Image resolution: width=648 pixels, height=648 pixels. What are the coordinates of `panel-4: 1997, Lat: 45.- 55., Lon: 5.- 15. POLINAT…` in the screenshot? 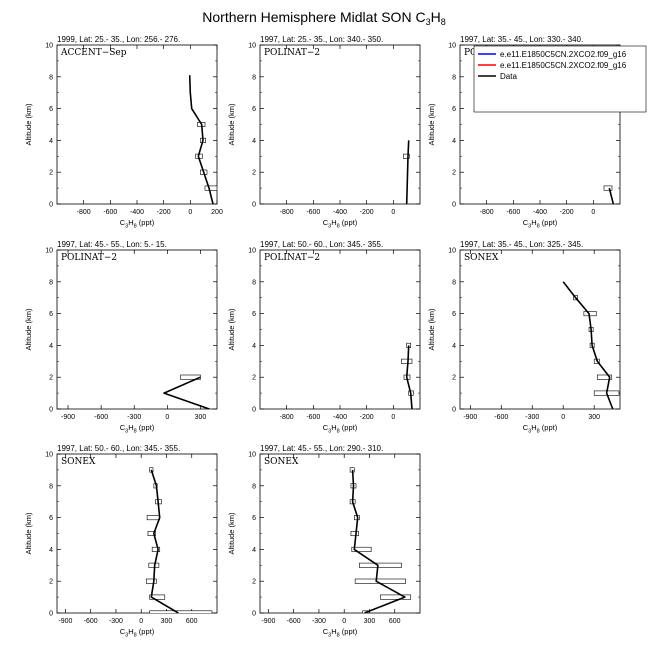 It's located at (121, 337).